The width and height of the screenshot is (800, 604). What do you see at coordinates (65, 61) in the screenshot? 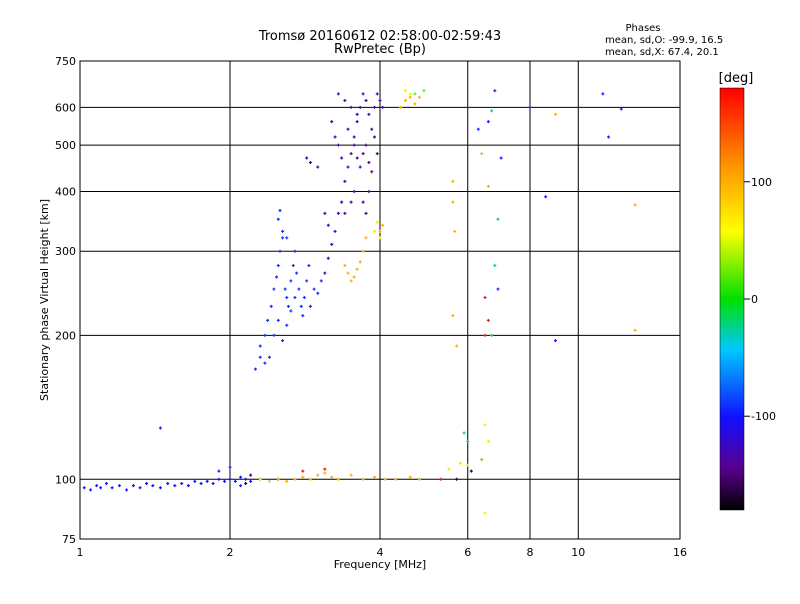
I see `y-tick-label: 750` at bounding box center [65, 61].